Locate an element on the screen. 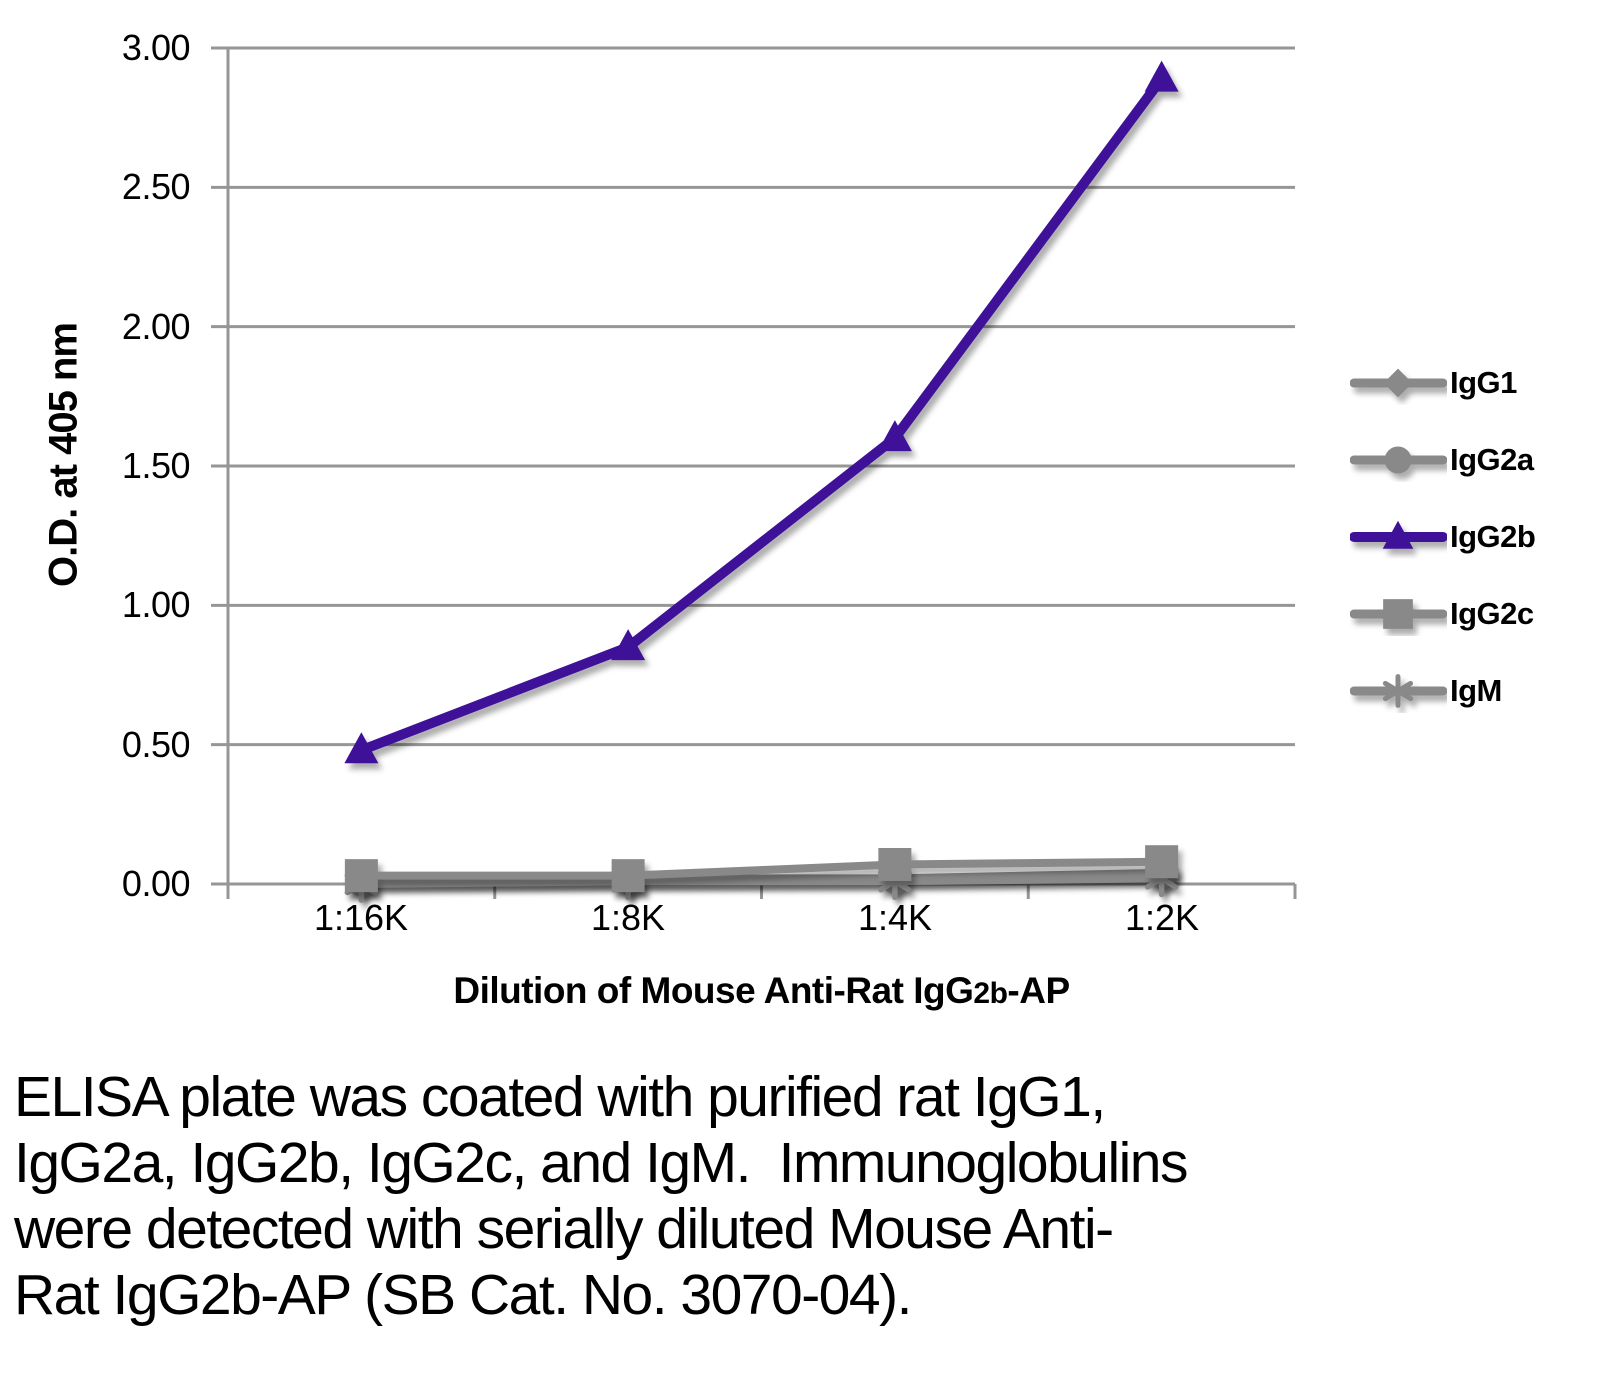 Image resolution: width=1600 pixels, height=1374 pixels. legend-label: IgG1 is located at coordinates (1483, 382).